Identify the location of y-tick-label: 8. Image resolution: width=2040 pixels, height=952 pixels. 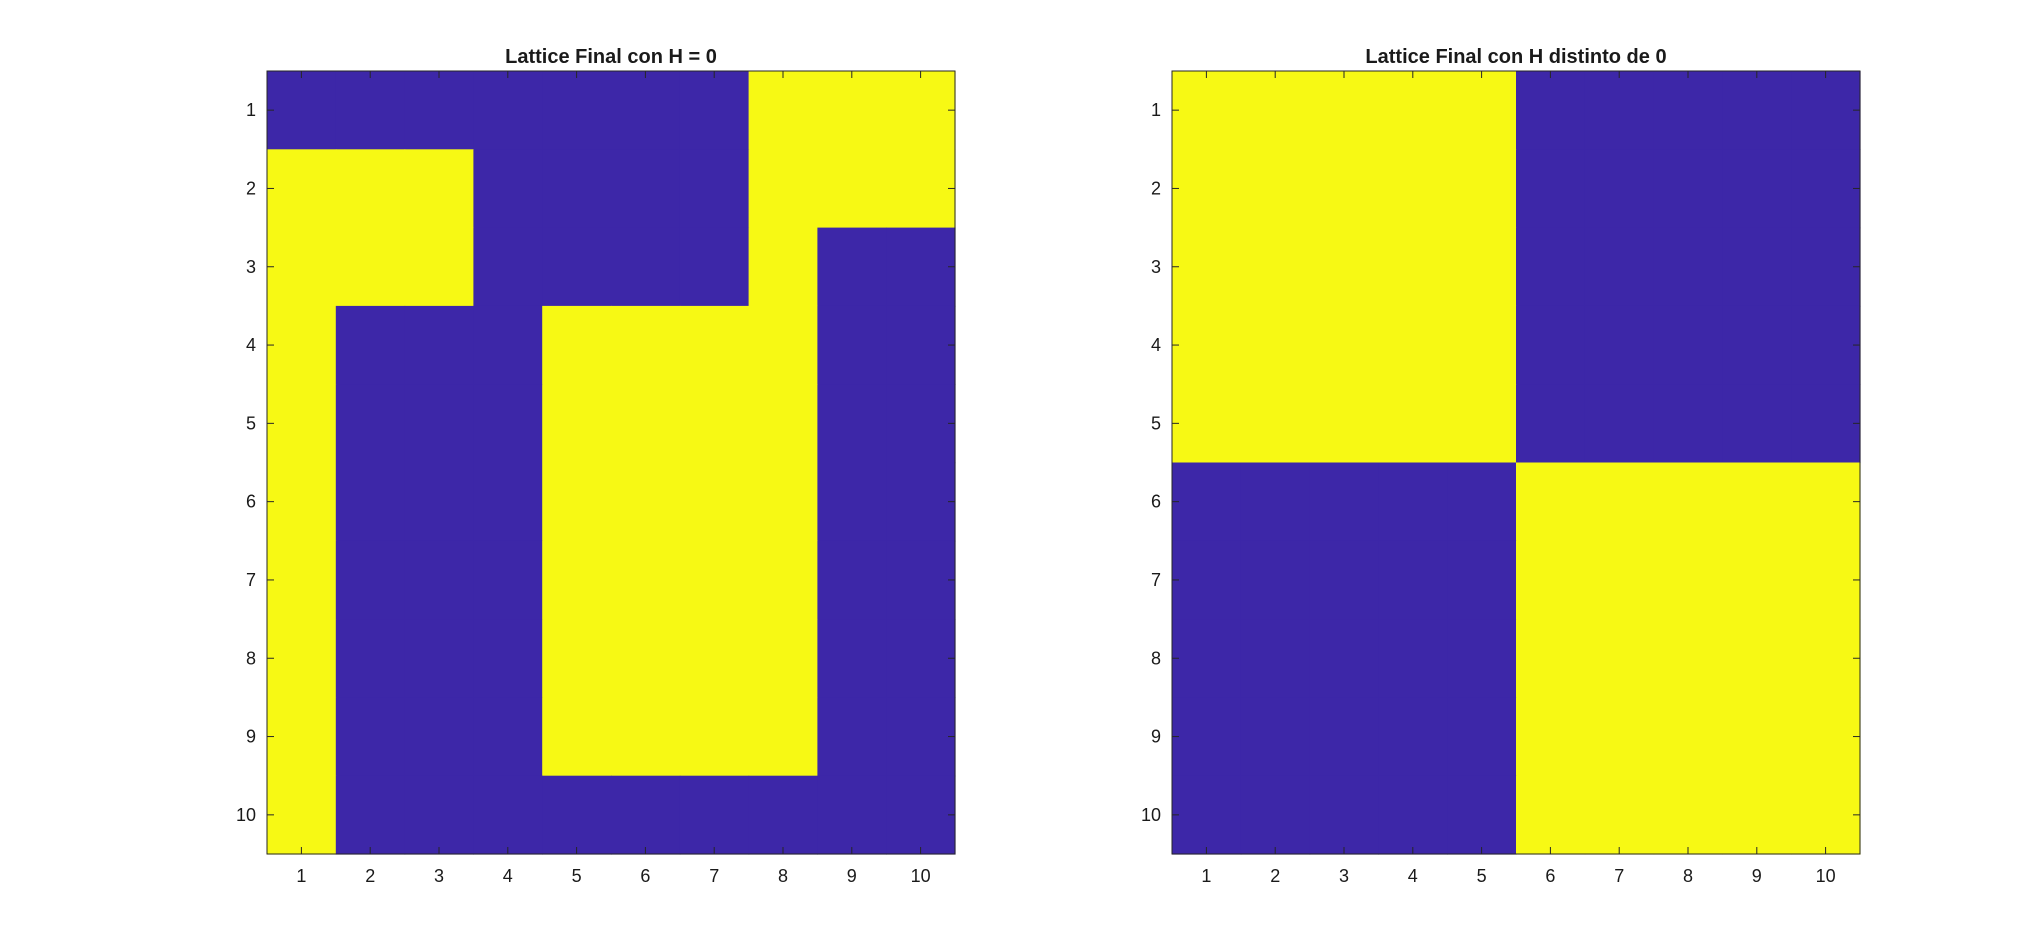
(251, 658).